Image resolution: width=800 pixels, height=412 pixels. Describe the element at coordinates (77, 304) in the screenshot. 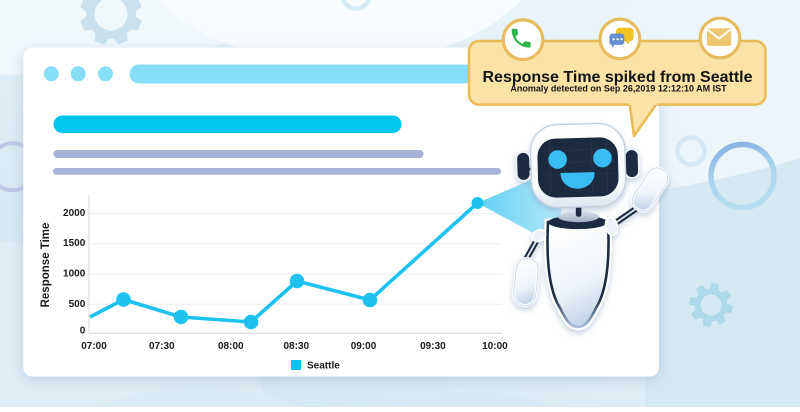

I see `svg-text: 500` at that location.